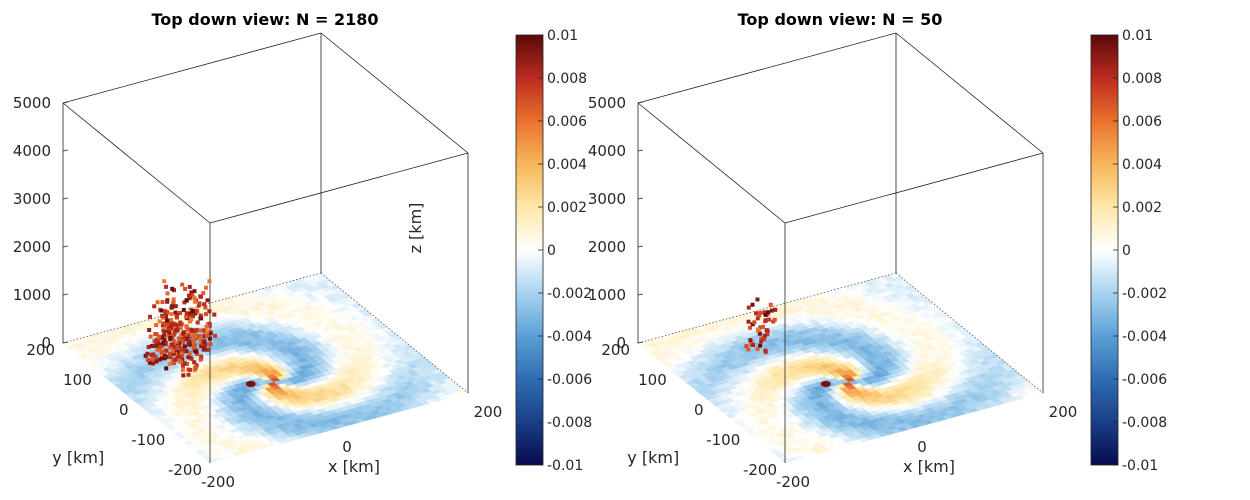  Describe the element at coordinates (607, 295) in the screenshot. I see `z-tick-label: 1000` at that location.